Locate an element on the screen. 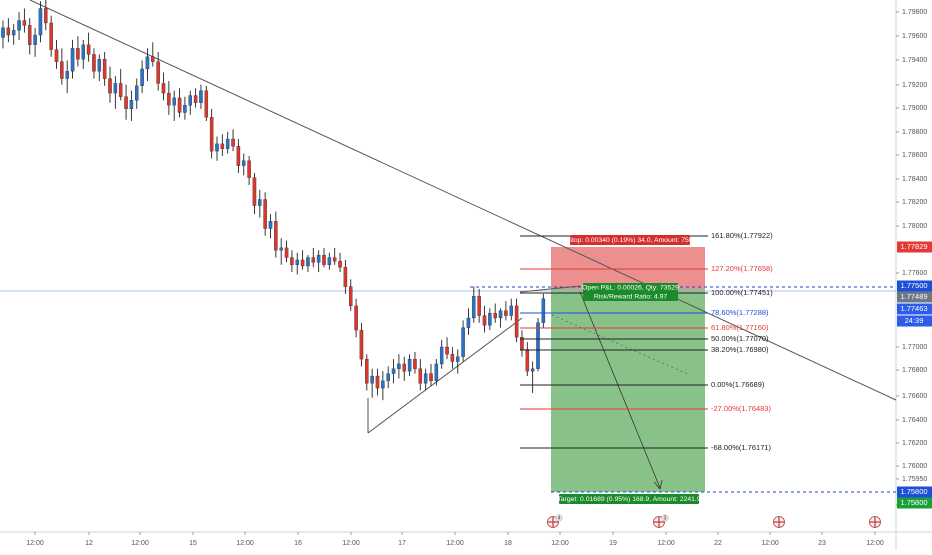  short-connector is located at coordinates (550, 289).